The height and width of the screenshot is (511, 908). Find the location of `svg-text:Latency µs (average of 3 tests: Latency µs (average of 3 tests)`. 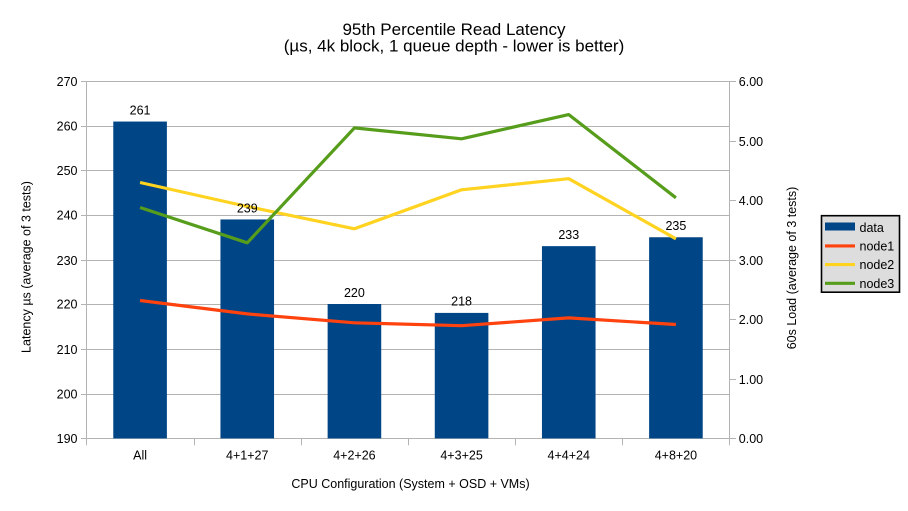

svg-text:Latency µs (average of 3 tests: Latency µs (average of 3 tests) is located at coordinates (27, 267).